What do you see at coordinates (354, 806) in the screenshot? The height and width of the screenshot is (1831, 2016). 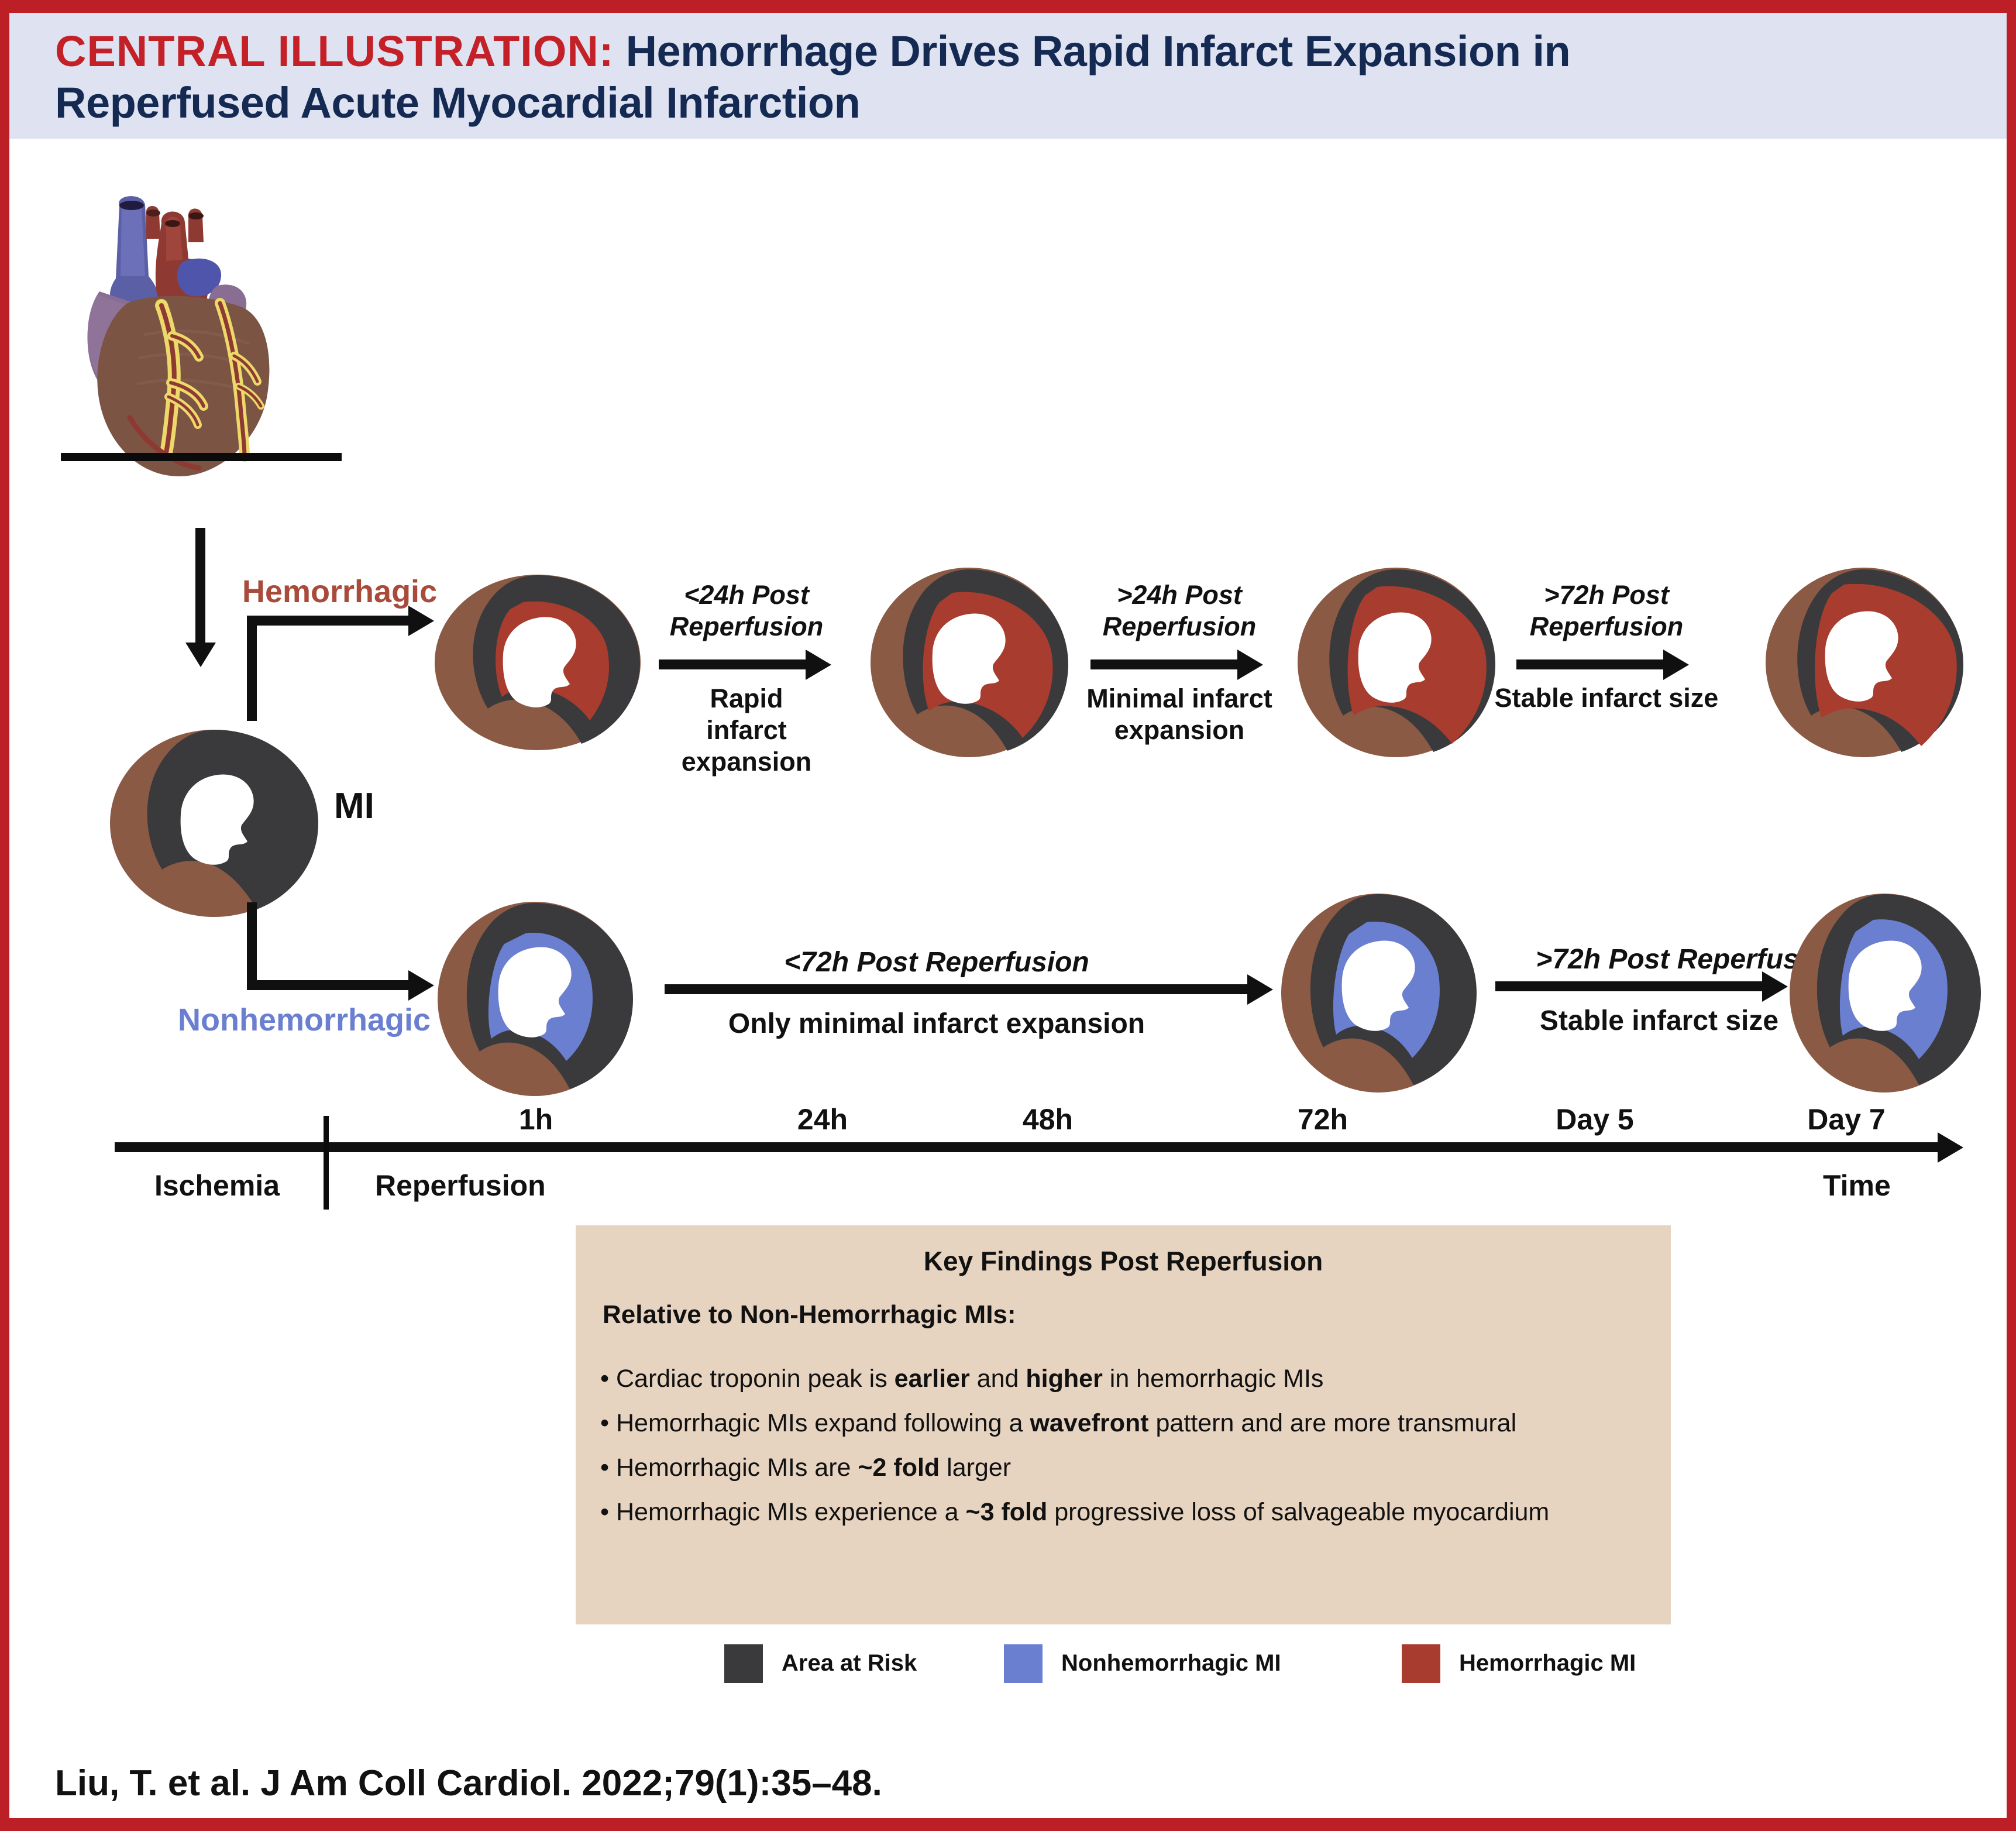 I see `mi-label: MI` at bounding box center [354, 806].